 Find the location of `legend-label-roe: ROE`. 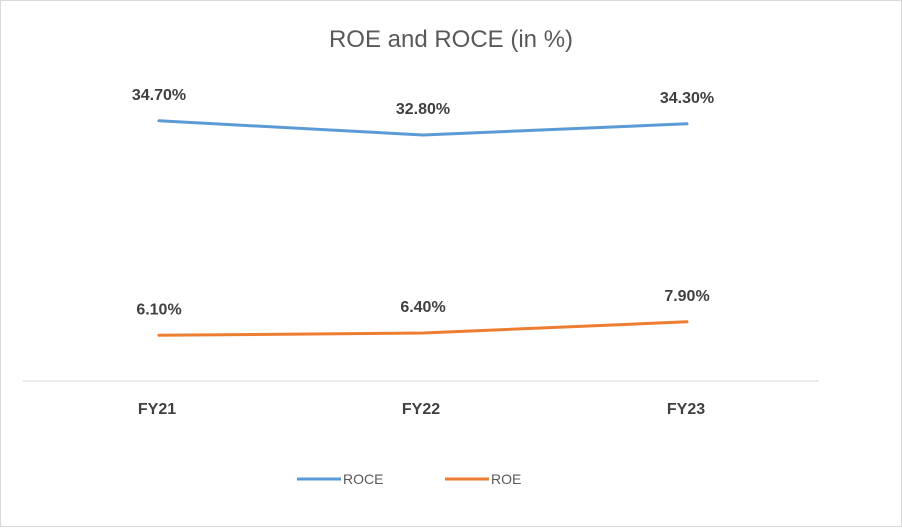

legend-label-roe: ROE is located at coordinates (506, 479).